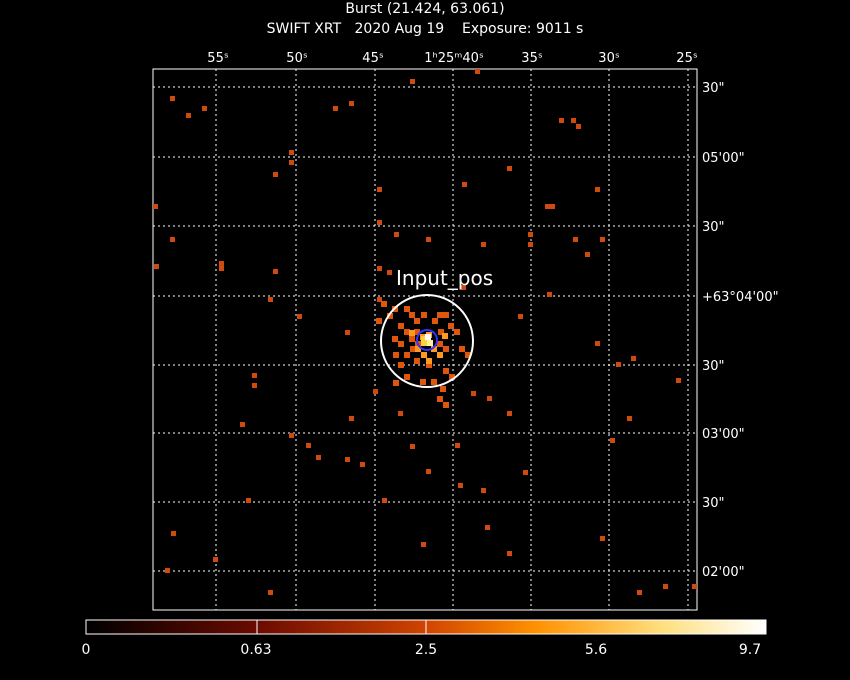  Describe the element at coordinates (687, 58) in the screenshot. I see `ra-tick-label: 25ˢ` at that location.